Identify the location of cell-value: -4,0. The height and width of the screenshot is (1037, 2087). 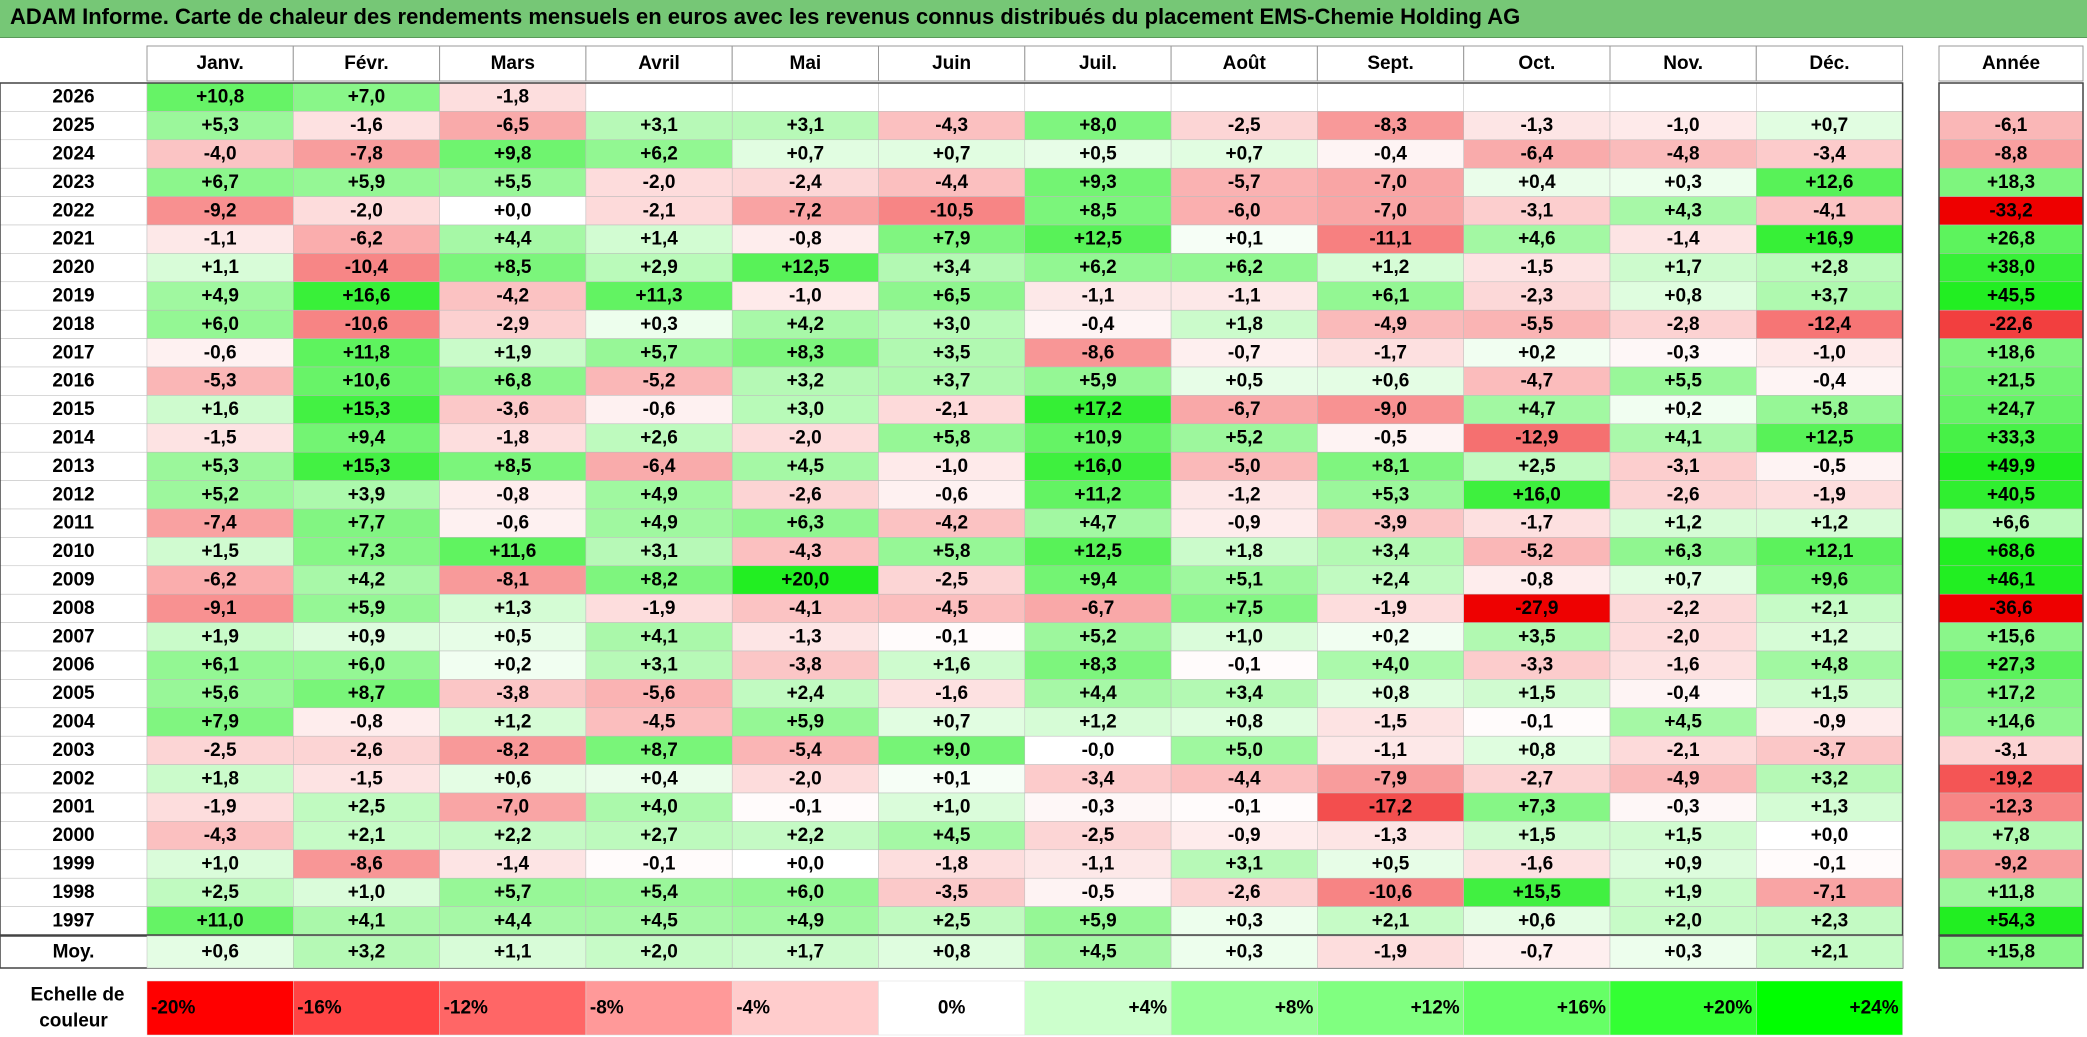
(220, 154).